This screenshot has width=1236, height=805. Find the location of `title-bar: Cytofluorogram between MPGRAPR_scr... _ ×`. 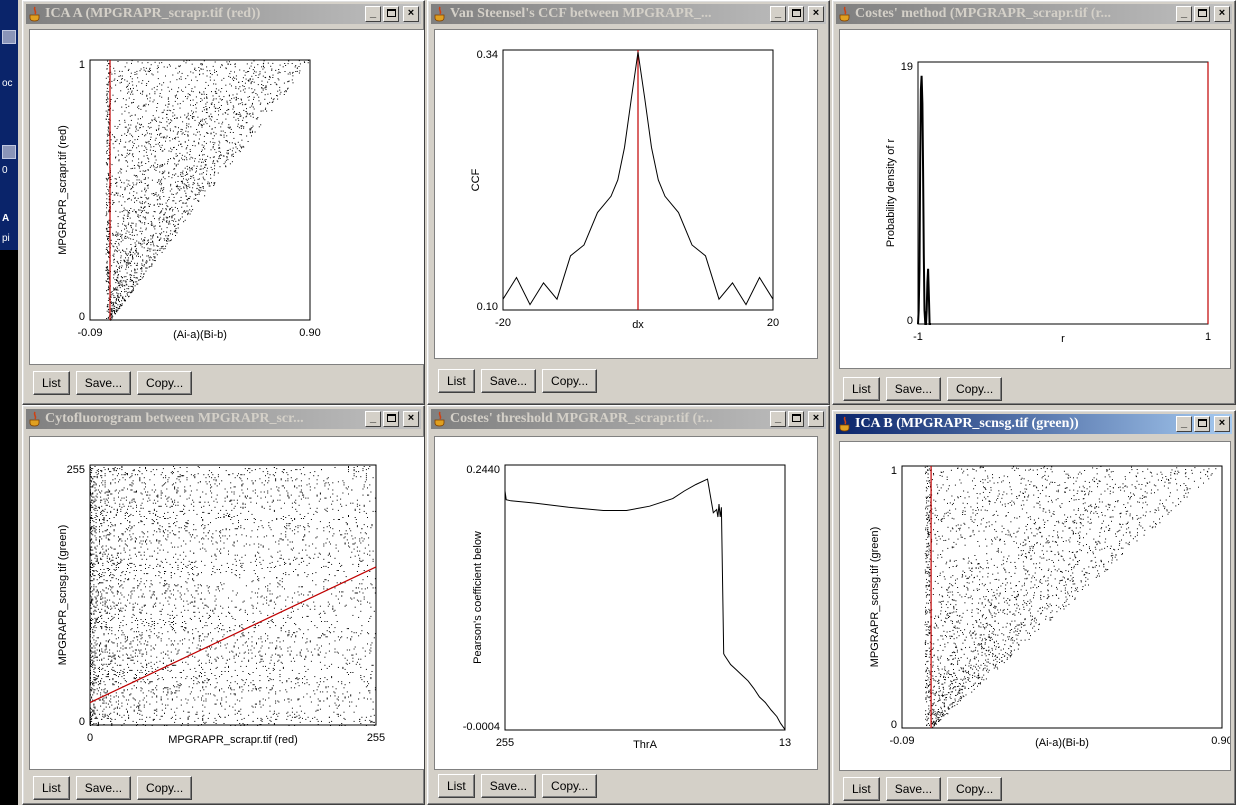

title-bar: Cytofluorogram between MPGRAPR_scr... _ × is located at coordinates (223, 419).